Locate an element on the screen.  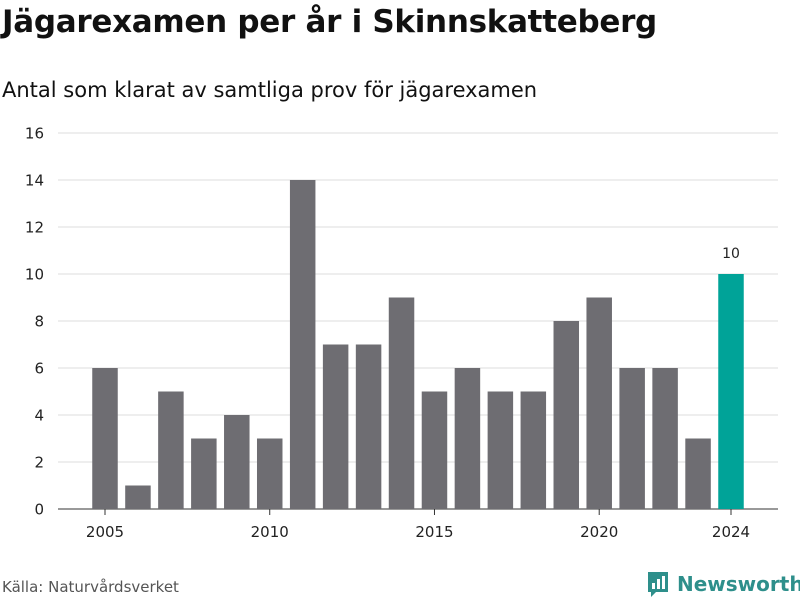
brand-logo: Newsworthy is located at coordinates (723, 584).